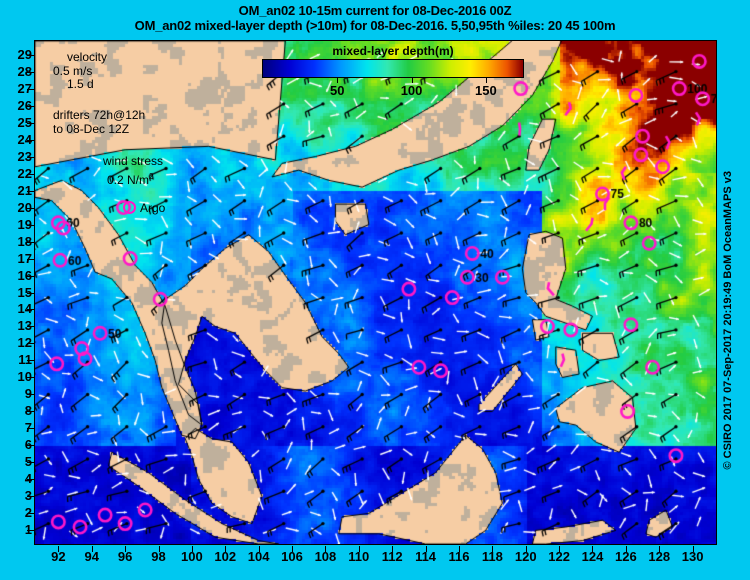 This screenshot has width=750, height=580. I want to click on colorbar-tick-label: 100, so click(411, 90).